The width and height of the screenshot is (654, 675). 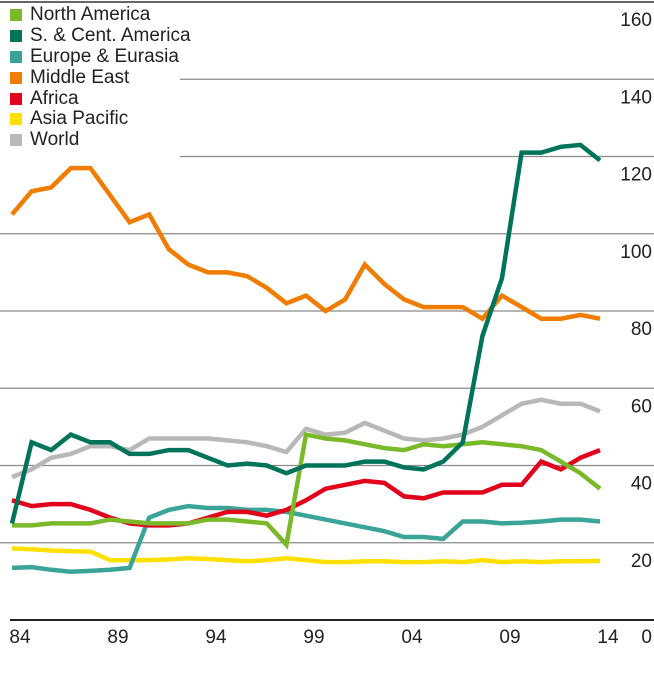 I want to click on y-tick-label: 60, so click(x=641, y=406).